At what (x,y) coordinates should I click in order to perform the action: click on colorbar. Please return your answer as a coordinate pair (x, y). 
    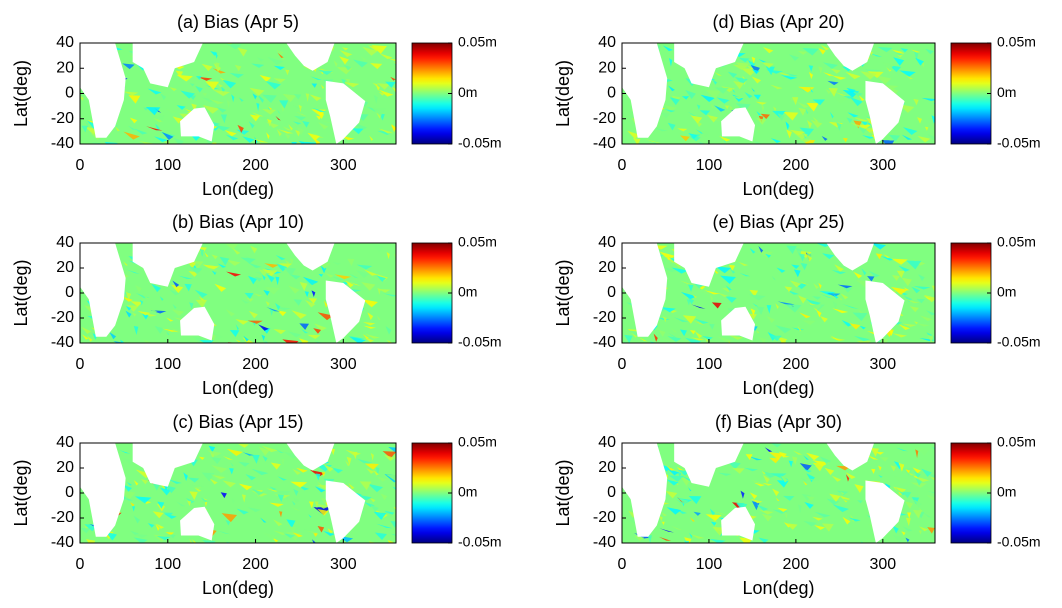
    Looking at the image, I should click on (971, 493).